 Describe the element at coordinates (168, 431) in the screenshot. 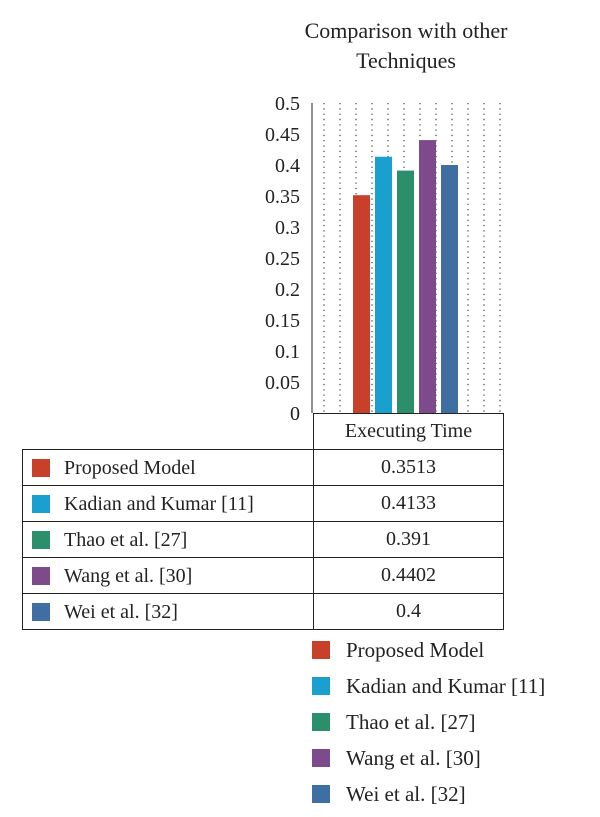

I see `table-corner` at that location.